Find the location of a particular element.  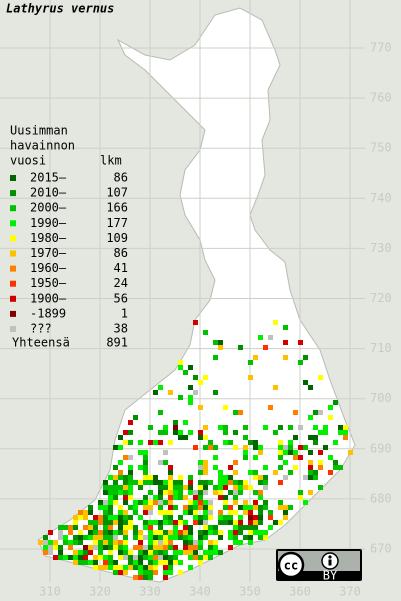

axis-label: 770 is located at coordinates (381, 48).